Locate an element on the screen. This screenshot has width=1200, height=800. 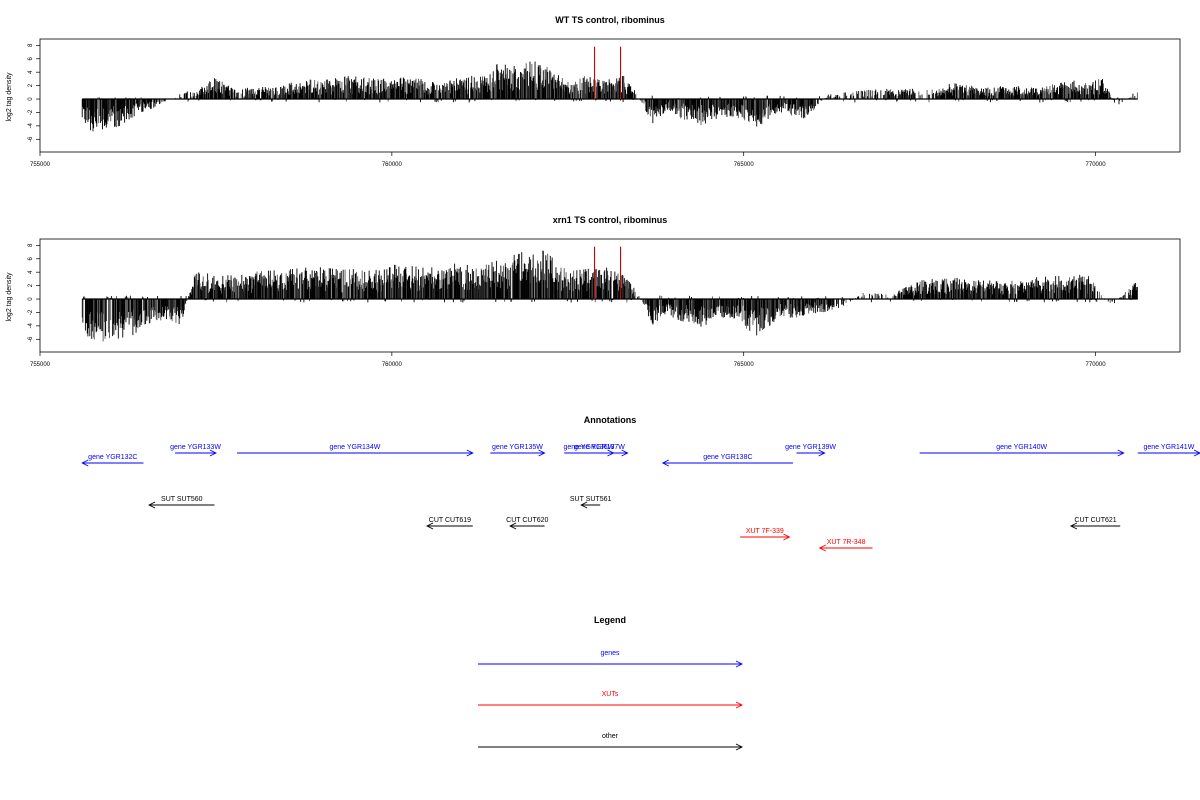
wt-signal-bars is located at coordinates (609, 96).